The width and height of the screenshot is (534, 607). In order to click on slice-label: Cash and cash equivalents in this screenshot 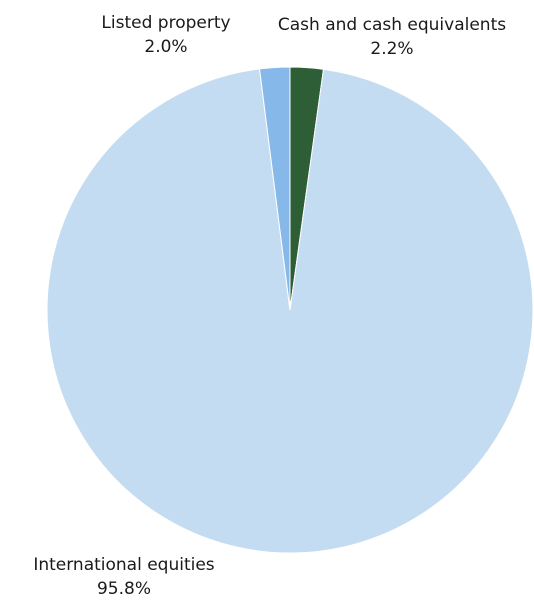, I will do `click(392, 25)`.